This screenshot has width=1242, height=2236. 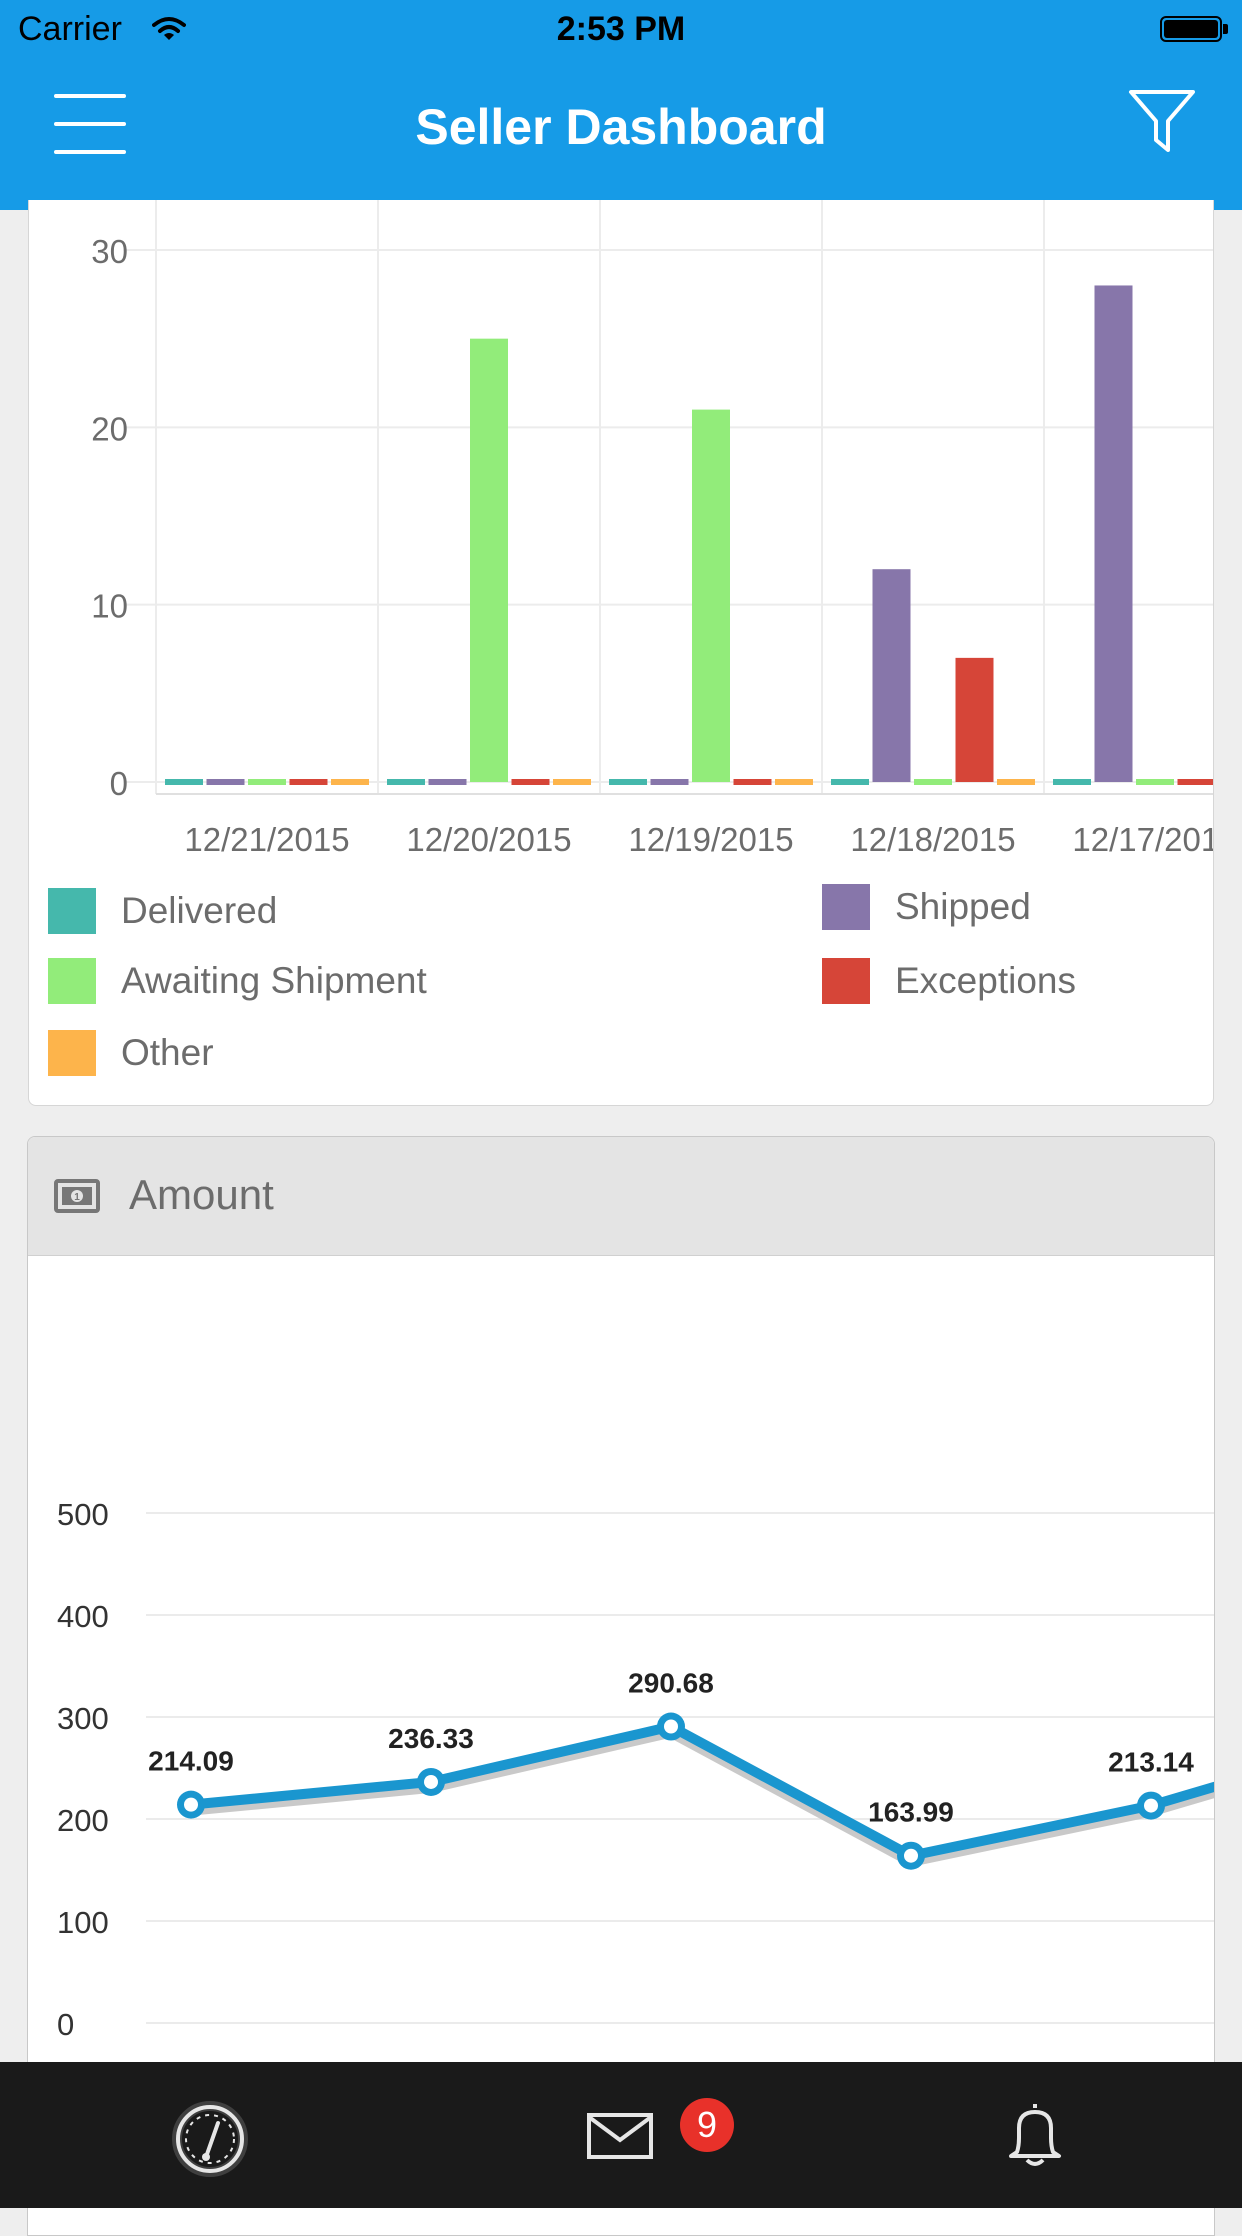 What do you see at coordinates (963, 906) in the screenshot?
I see `legend-label: Shipped` at bounding box center [963, 906].